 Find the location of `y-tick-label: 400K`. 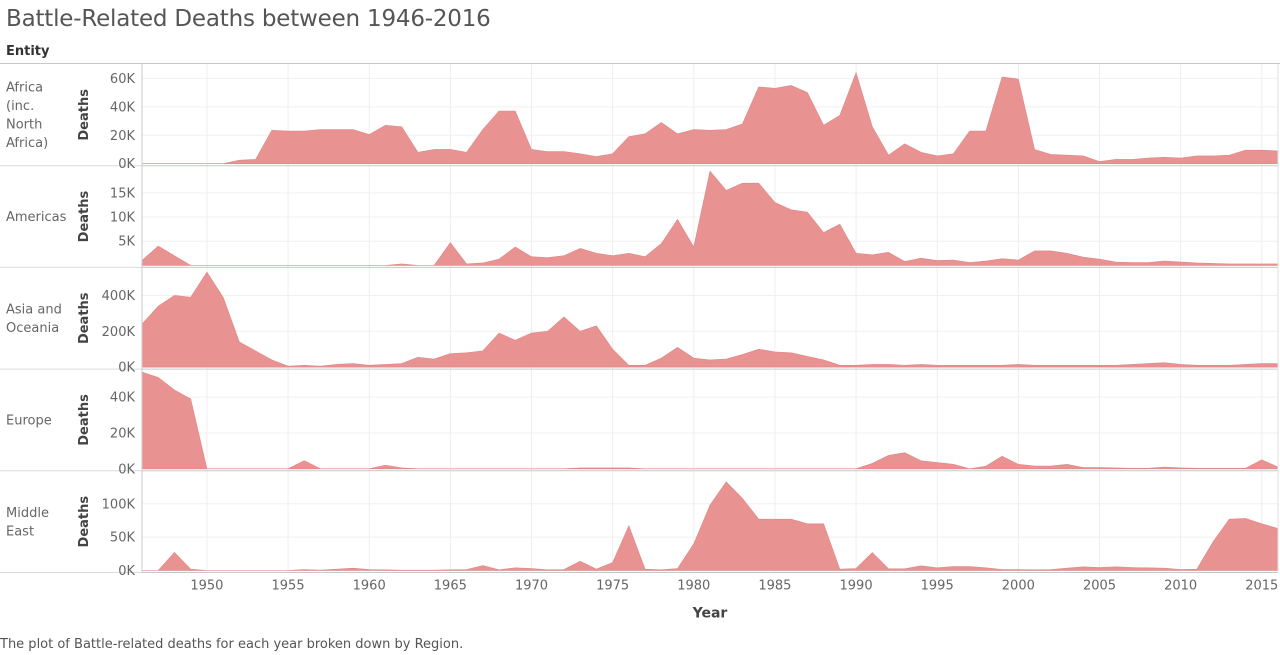

y-tick-label: 400K is located at coordinates (119, 296).